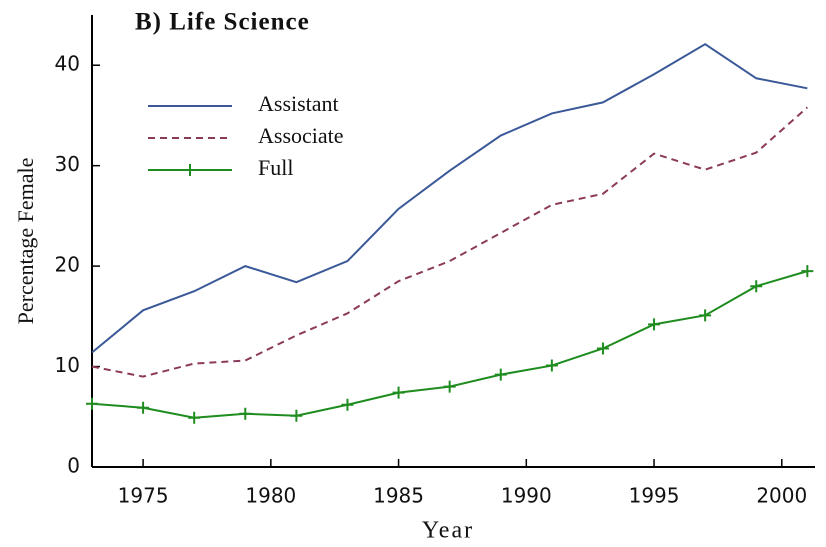 The image size is (826, 547). Describe the element at coordinates (222, 22) in the screenshot. I see `chart-title: B) Life Science` at that location.